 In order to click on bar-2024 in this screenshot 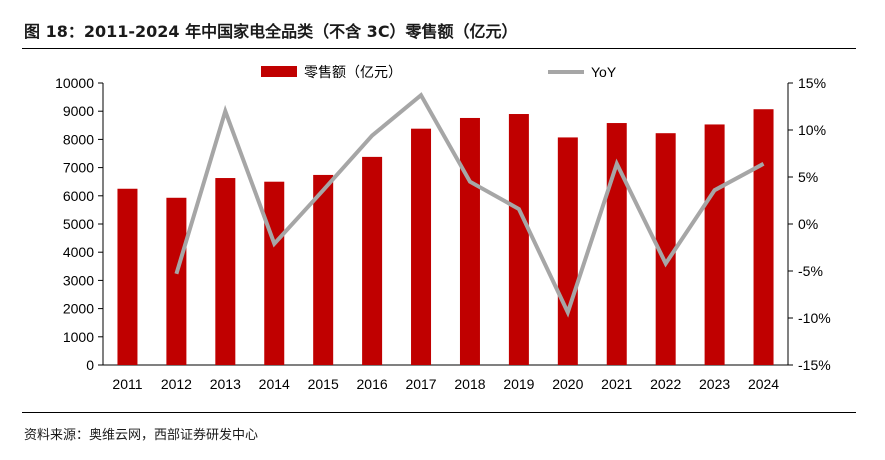, I will do `click(763, 237)`.